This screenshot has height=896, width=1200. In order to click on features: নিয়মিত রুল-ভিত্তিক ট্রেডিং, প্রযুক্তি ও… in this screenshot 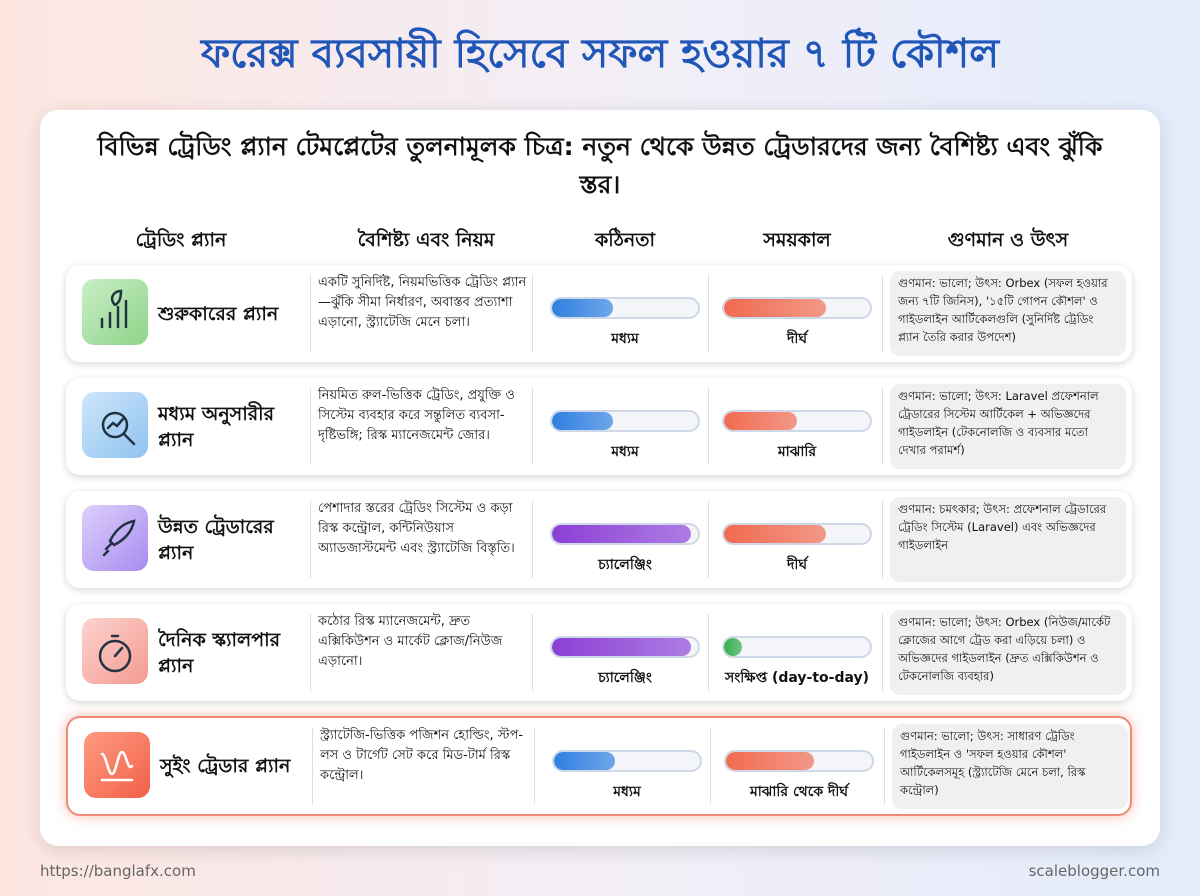, I will do `click(416, 415)`.